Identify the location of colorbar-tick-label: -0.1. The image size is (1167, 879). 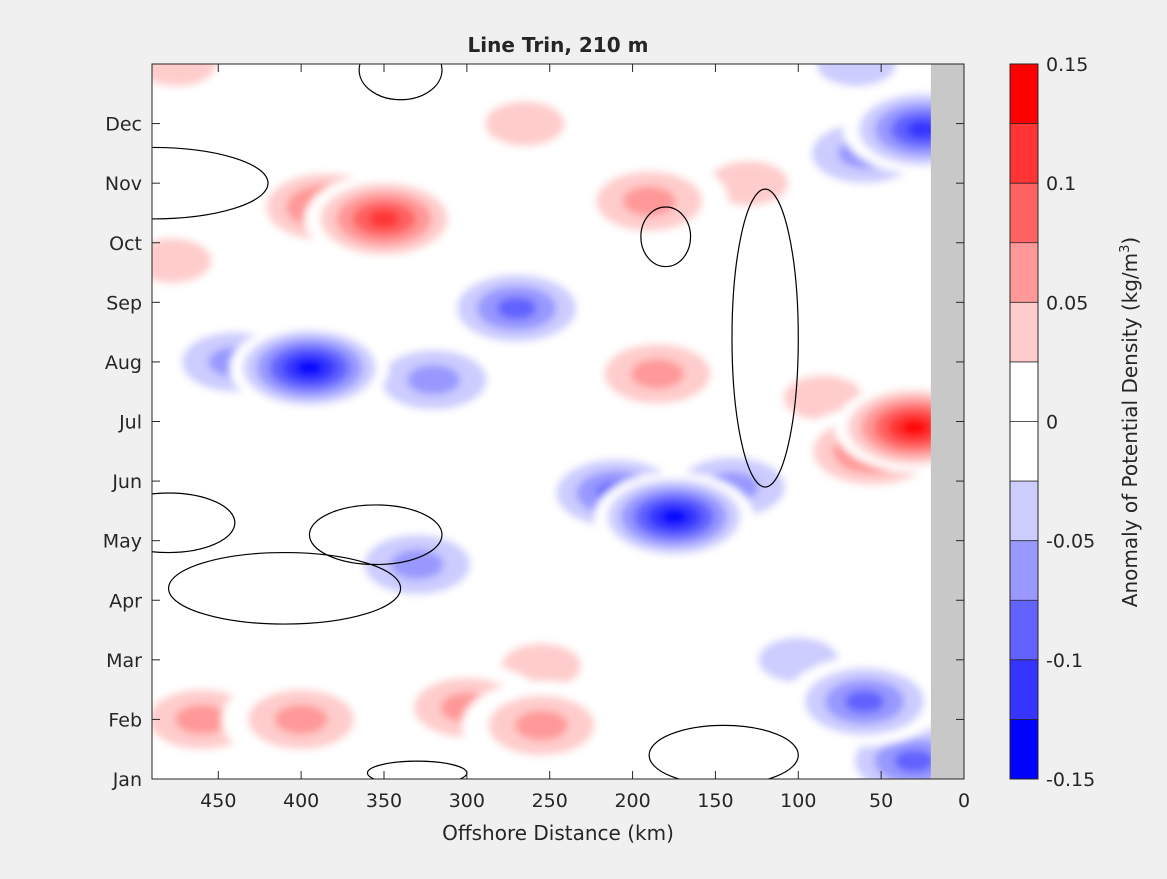
(1064, 661).